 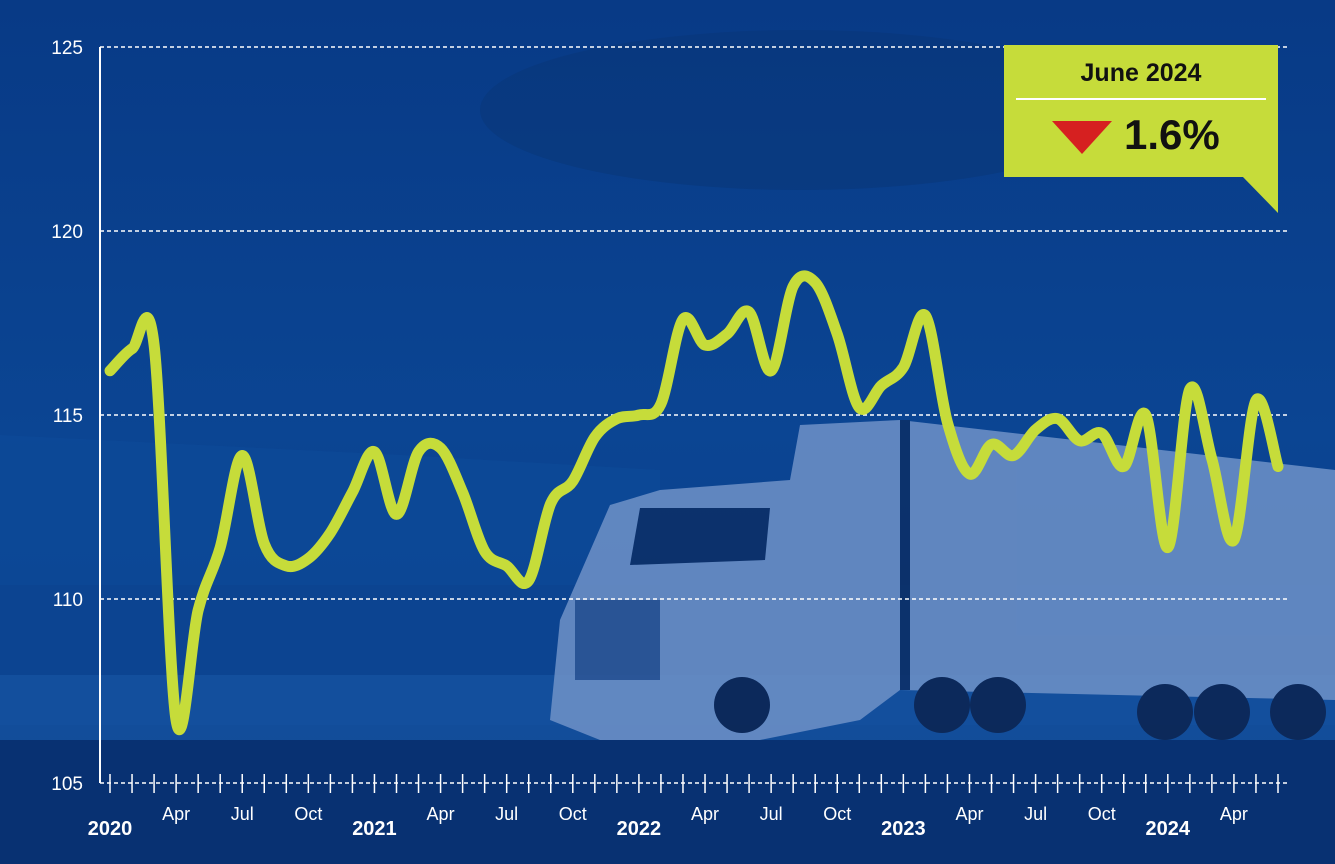 What do you see at coordinates (800, 110) in the screenshot?
I see `cloud-shadow` at bounding box center [800, 110].